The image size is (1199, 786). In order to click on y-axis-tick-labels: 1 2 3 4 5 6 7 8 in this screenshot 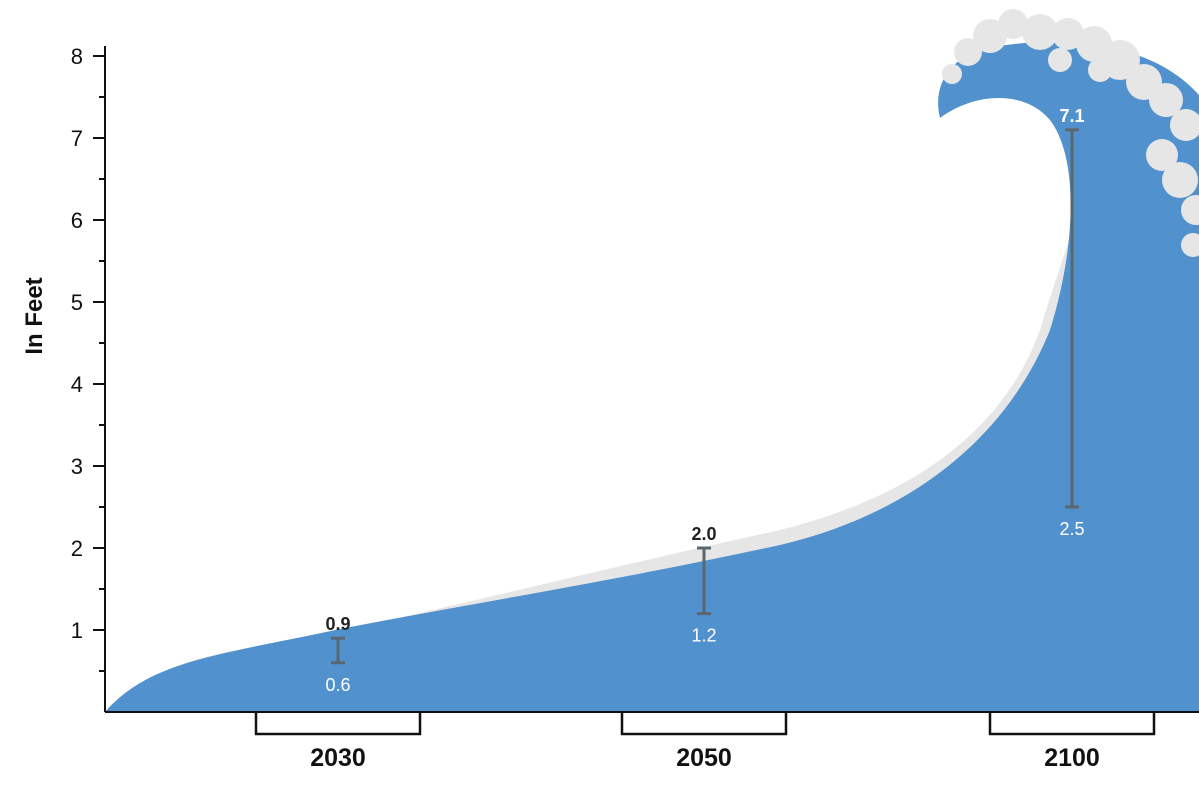, I will do `click(77, 343)`.